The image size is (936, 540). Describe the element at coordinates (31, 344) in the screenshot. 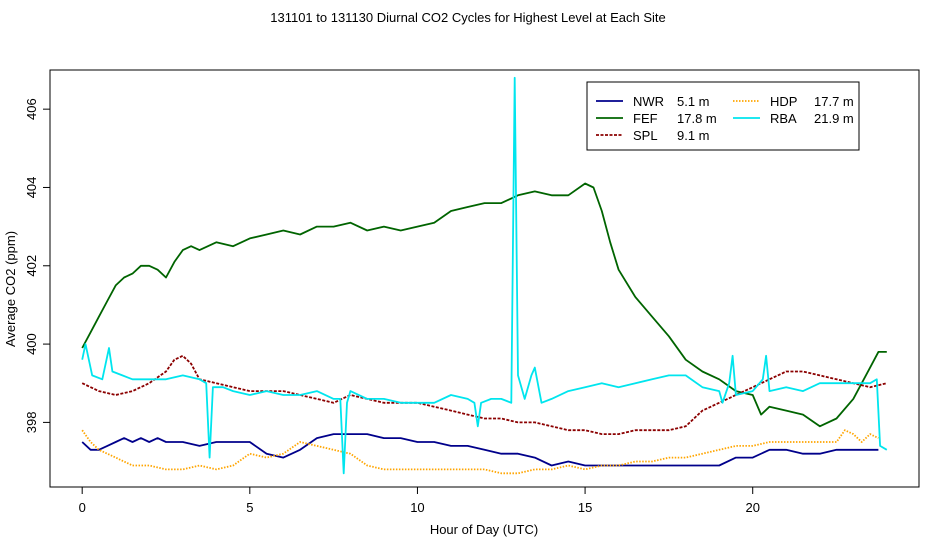

I see `y-tick-label: 400` at that location.